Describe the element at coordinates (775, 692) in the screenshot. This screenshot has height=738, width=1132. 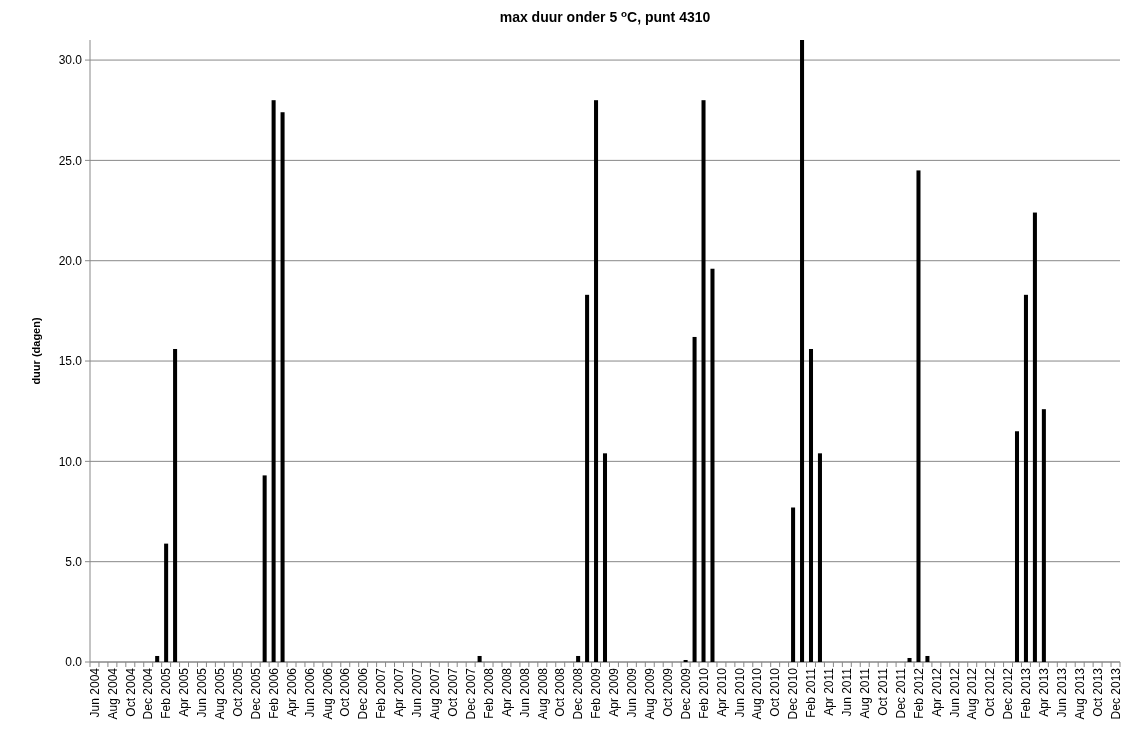
I see `x-tick-label: Oct 2010` at that location.